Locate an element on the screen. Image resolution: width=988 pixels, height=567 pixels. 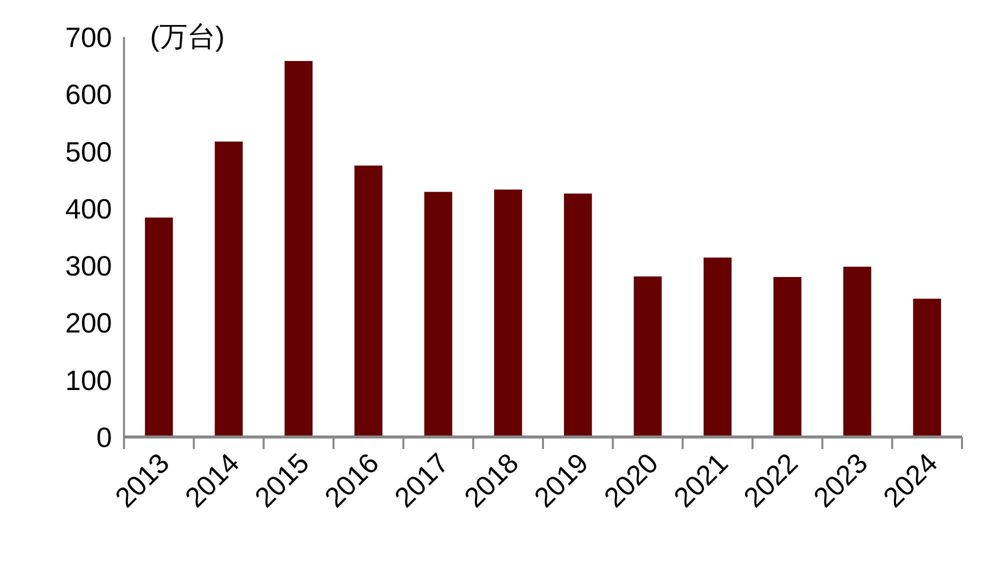
y-tick-label: 100 is located at coordinates (88, 380).